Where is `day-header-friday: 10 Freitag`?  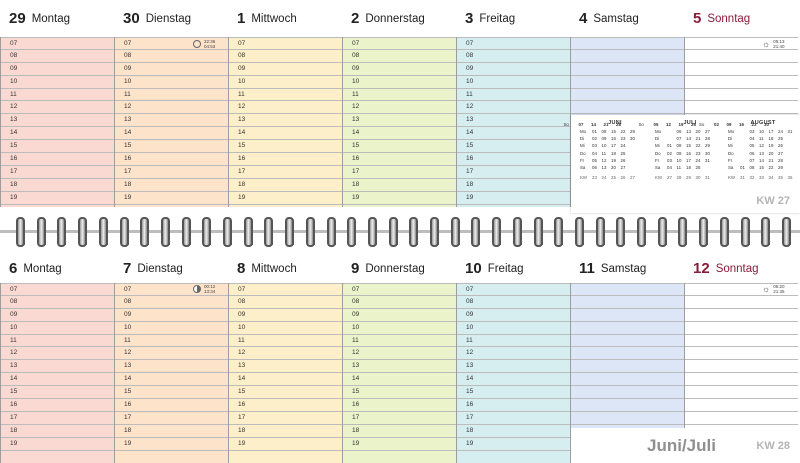
day-header-friday: 10 Freitag is located at coordinates (513, 268).